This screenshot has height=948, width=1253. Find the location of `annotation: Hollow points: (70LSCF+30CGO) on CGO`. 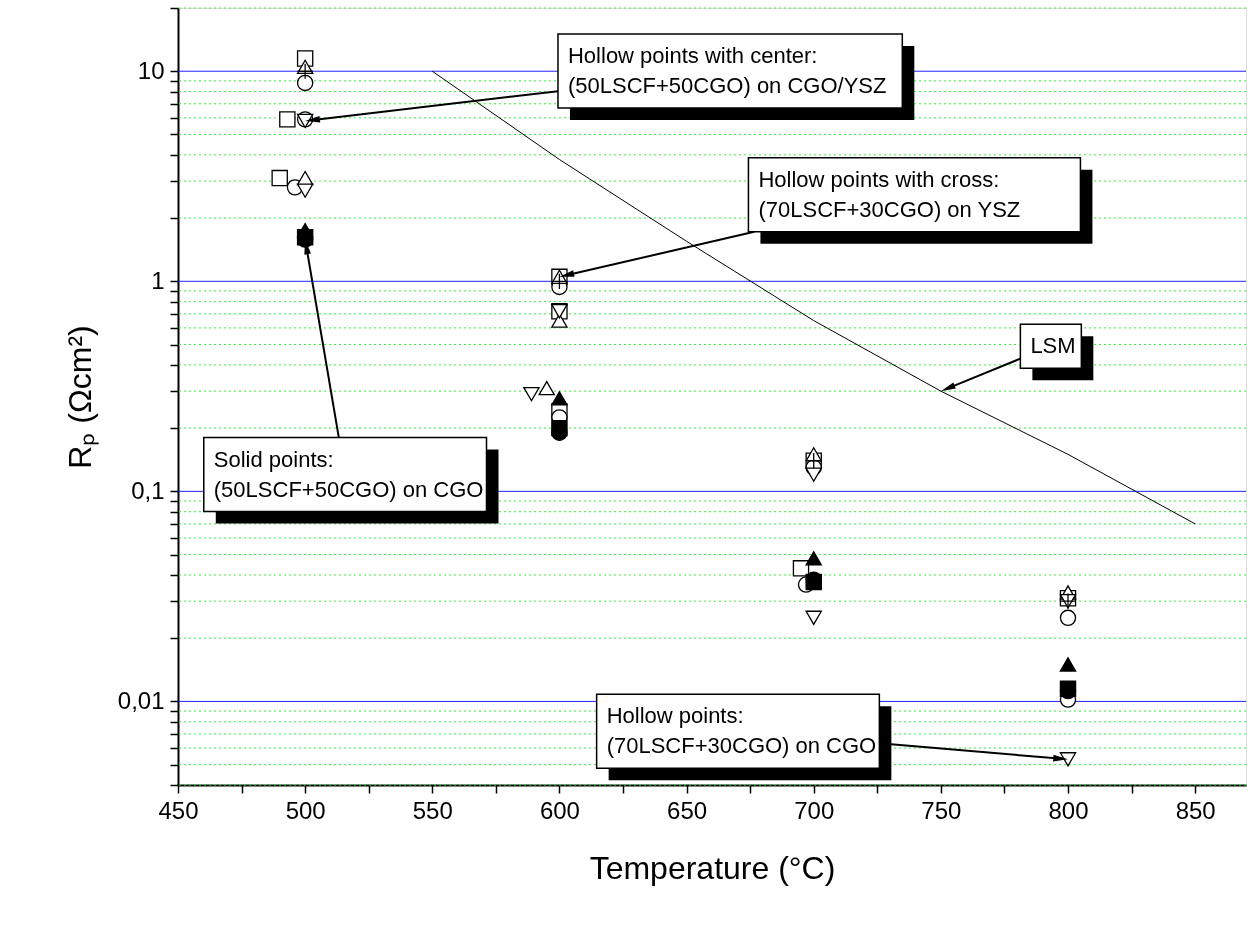

annotation: Hollow points: (70LSCF+30CGO) on CGO is located at coordinates (741, 731).